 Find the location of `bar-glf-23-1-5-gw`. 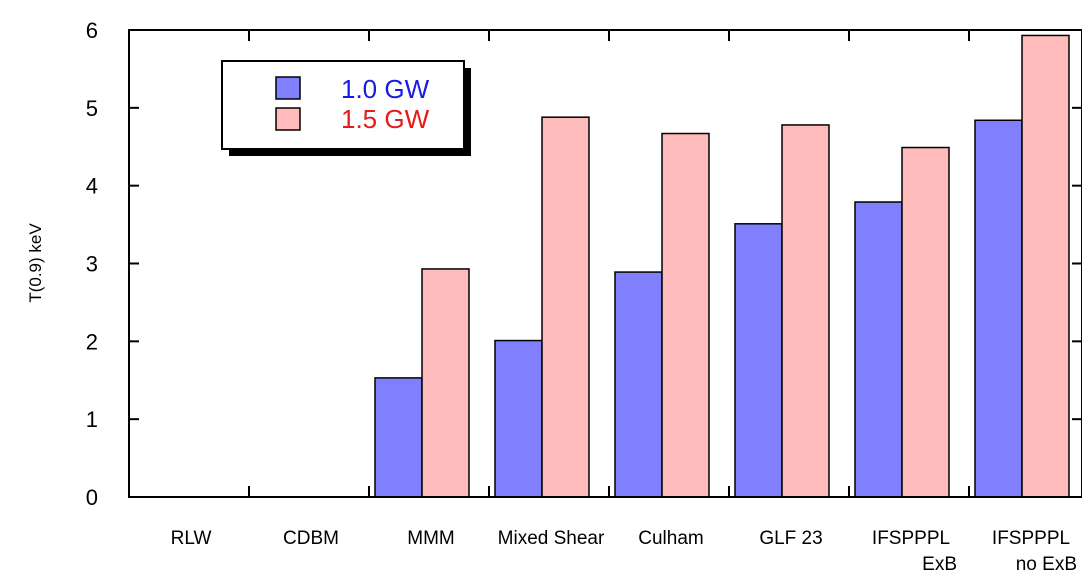

bar-glf-23-1-5-gw is located at coordinates (805, 311).